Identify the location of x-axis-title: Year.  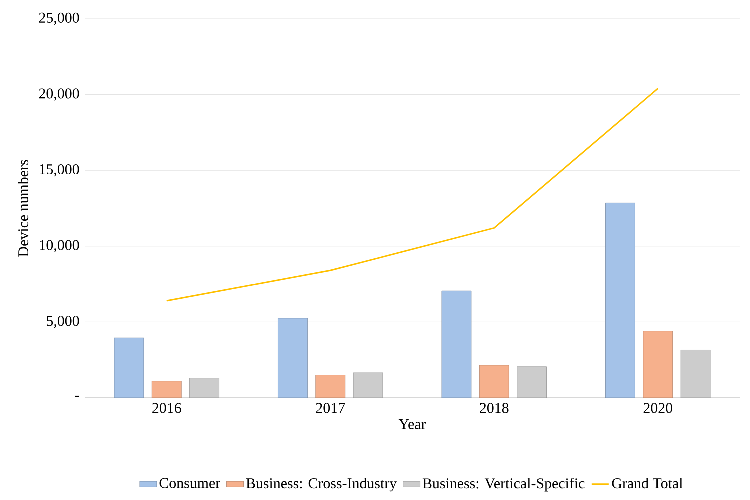
(412, 424).